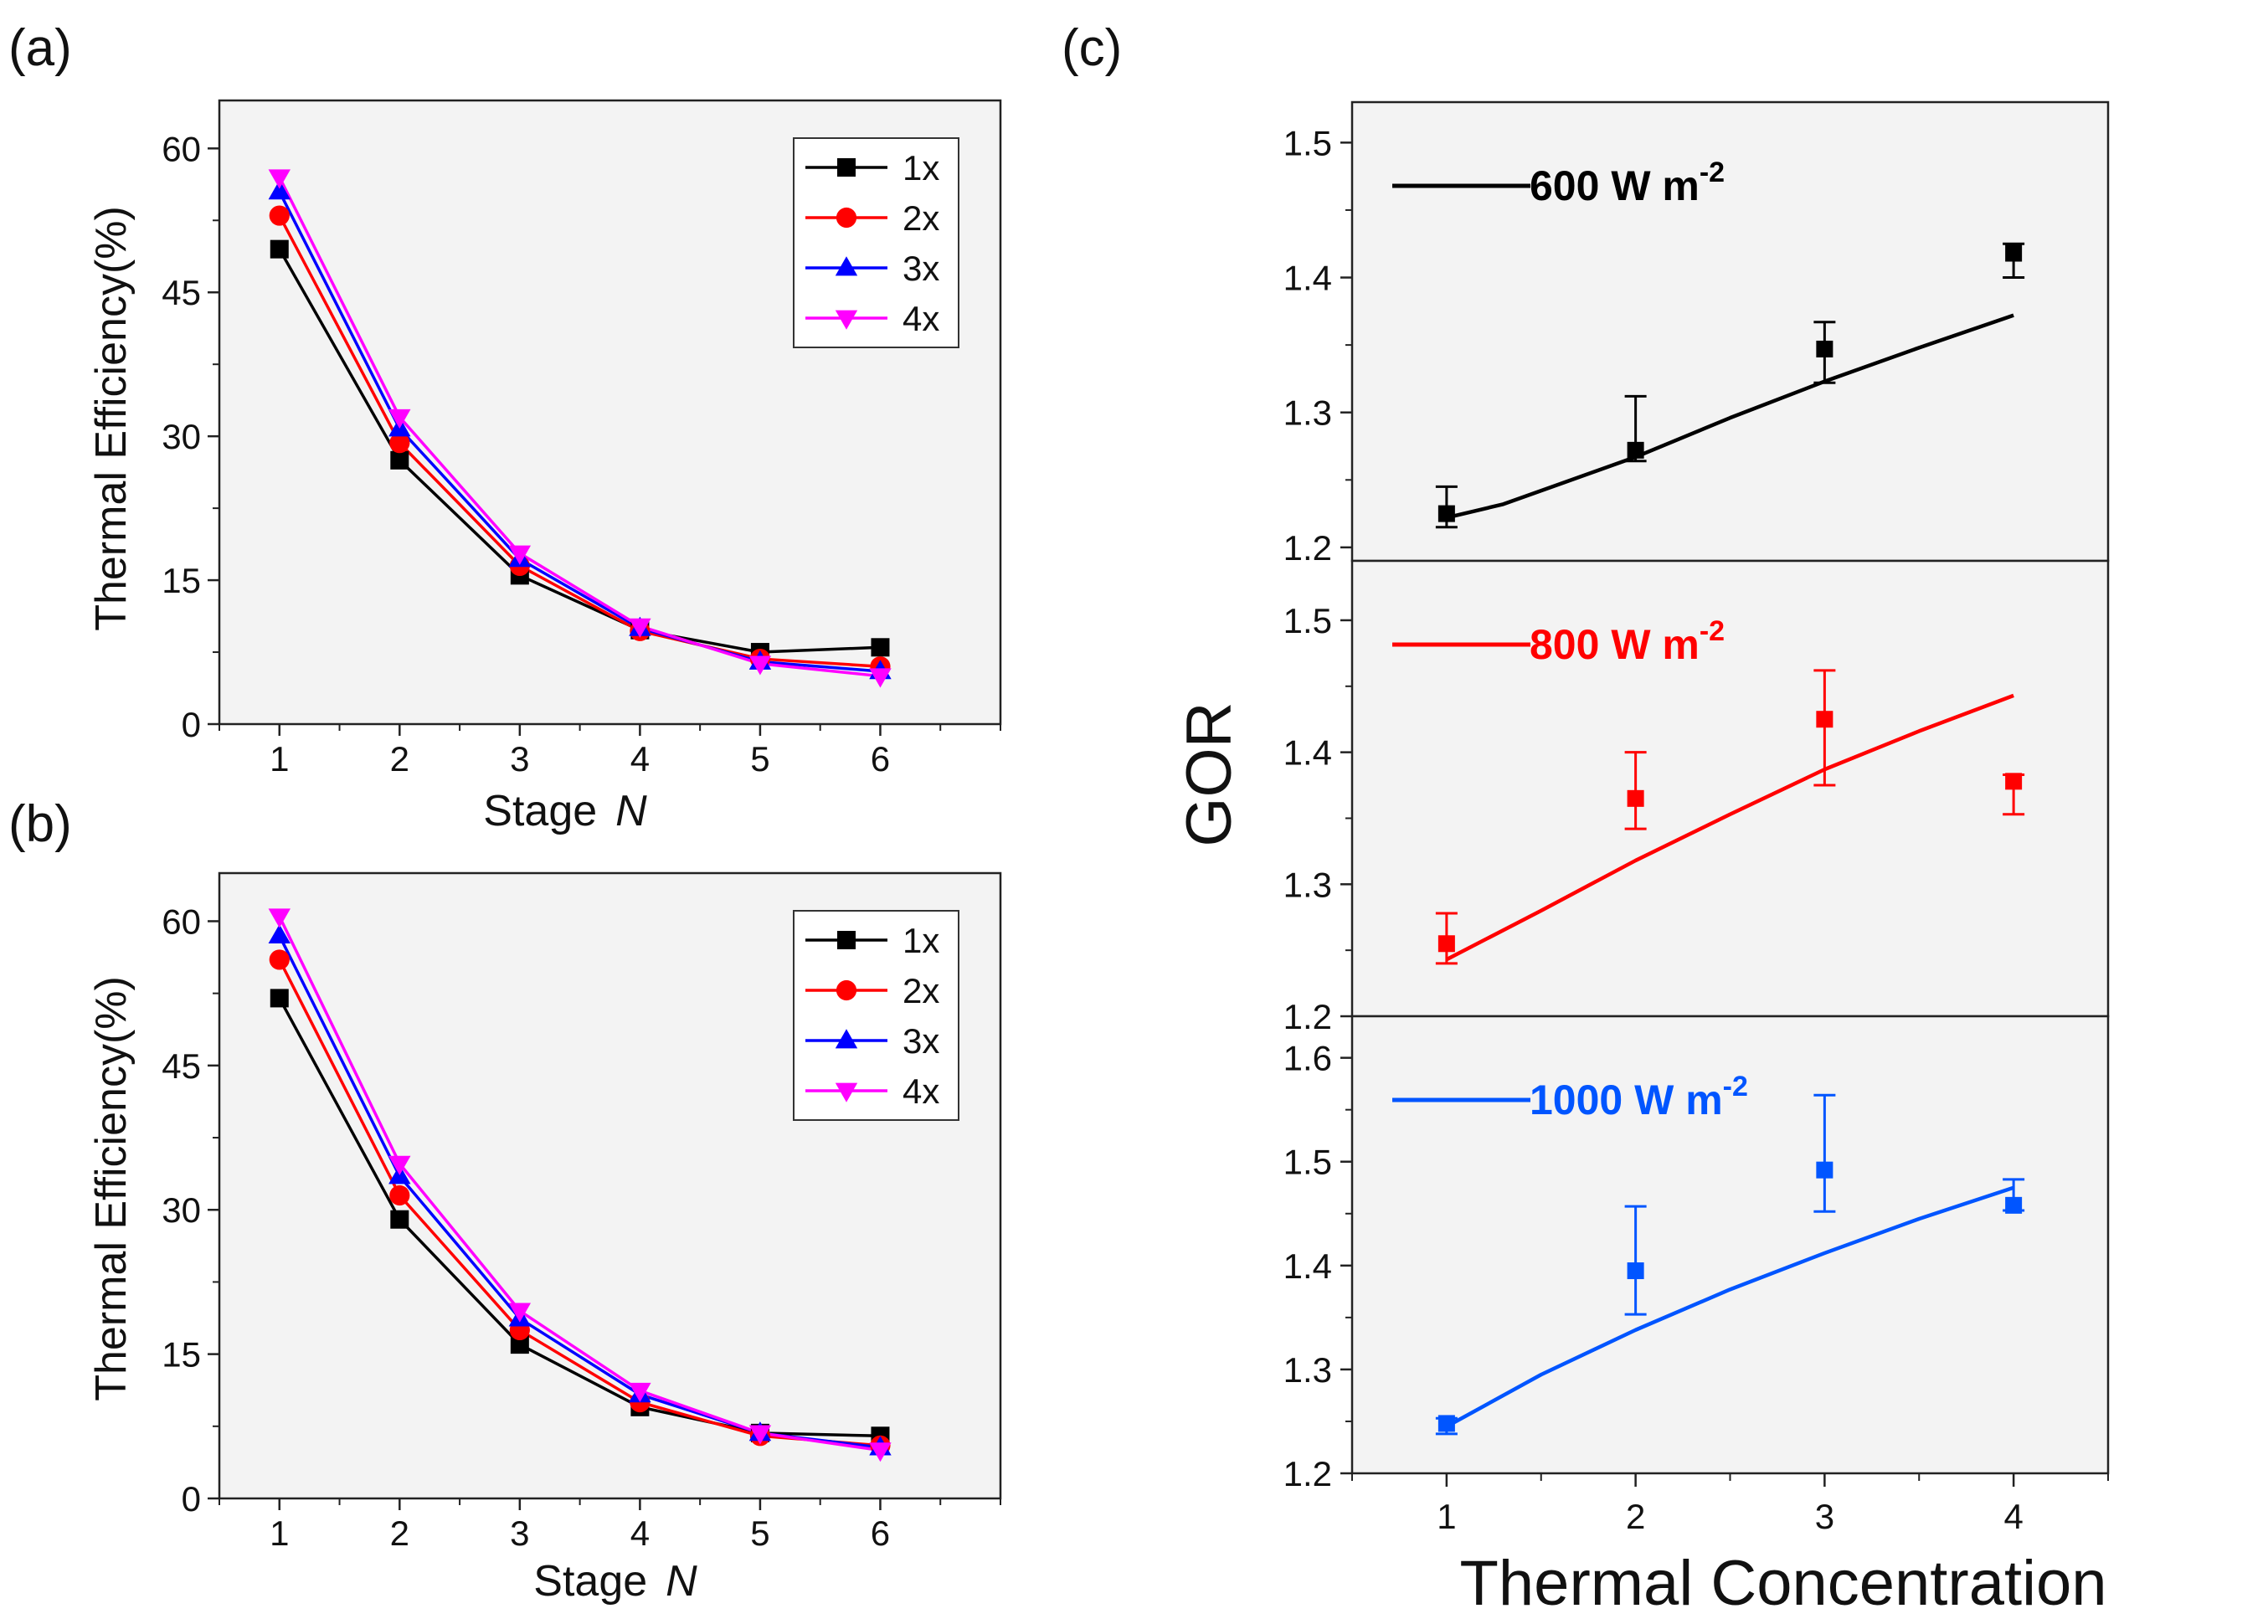 This screenshot has width=2268, height=1624. What do you see at coordinates (40, 48) in the screenshot?
I see `panel-a-letter: (a)` at bounding box center [40, 48].